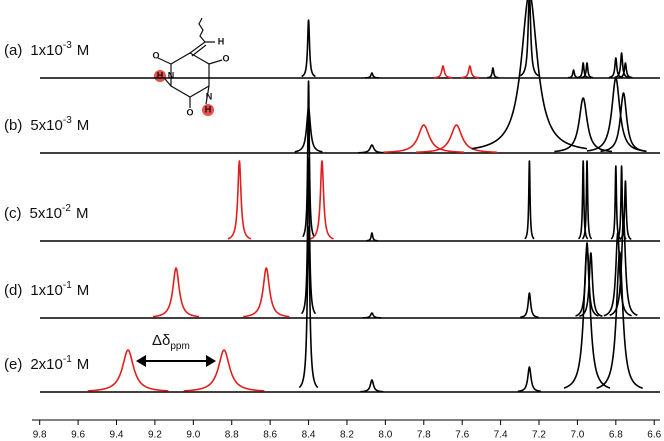  What do you see at coordinates (179, 346) in the screenshot?
I see `annotation-subscript: ppm` at bounding box center [179, 346].